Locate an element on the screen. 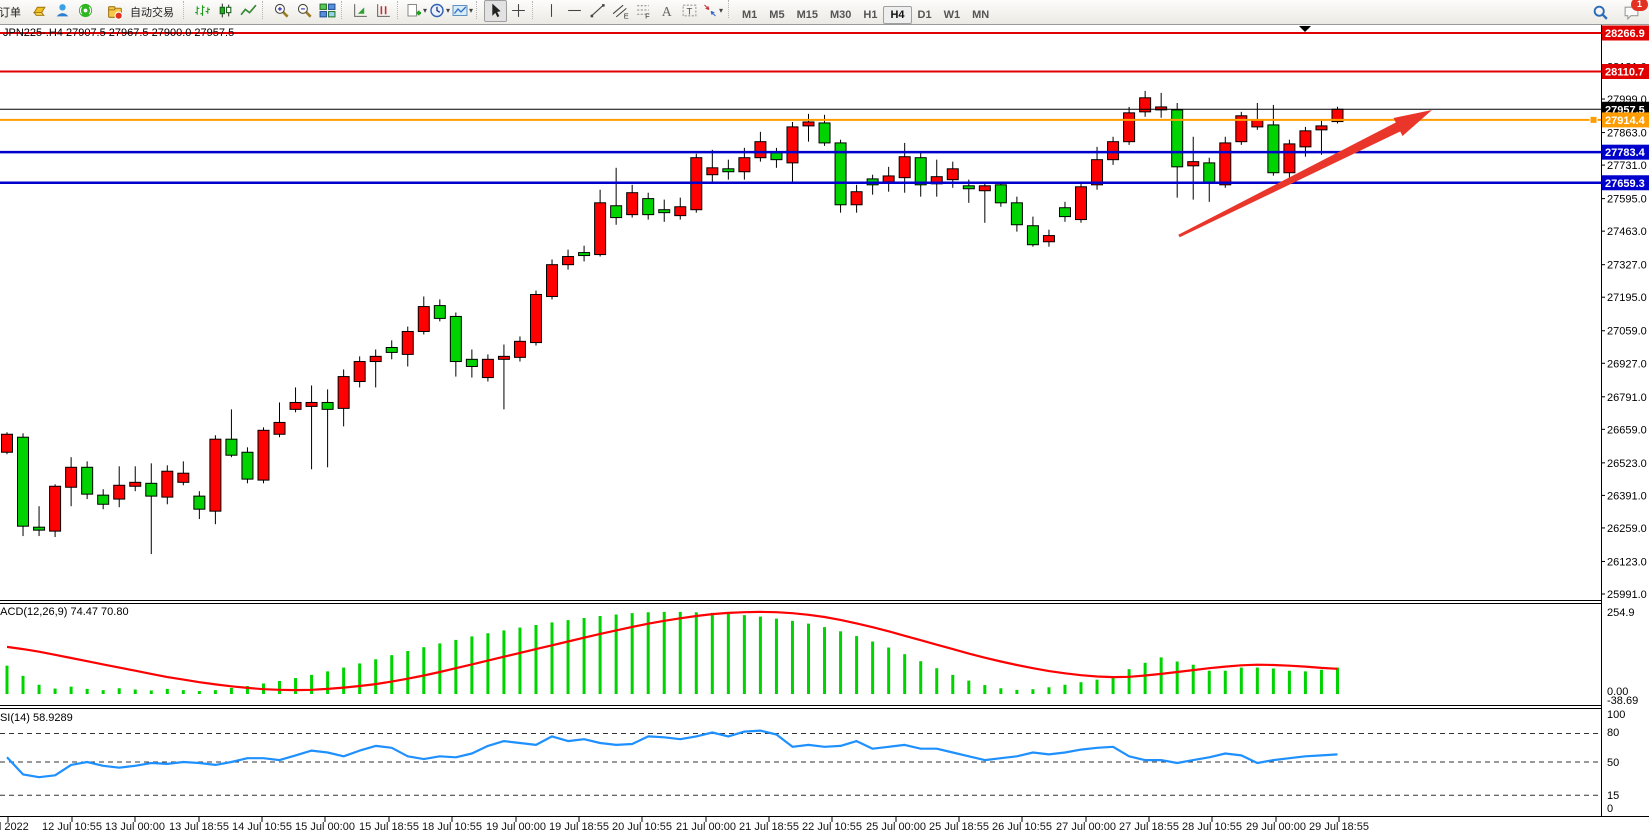 The height and width of the screenshot is (835, 1649). chat-button: 1 is located at coordinates (1634, 11).